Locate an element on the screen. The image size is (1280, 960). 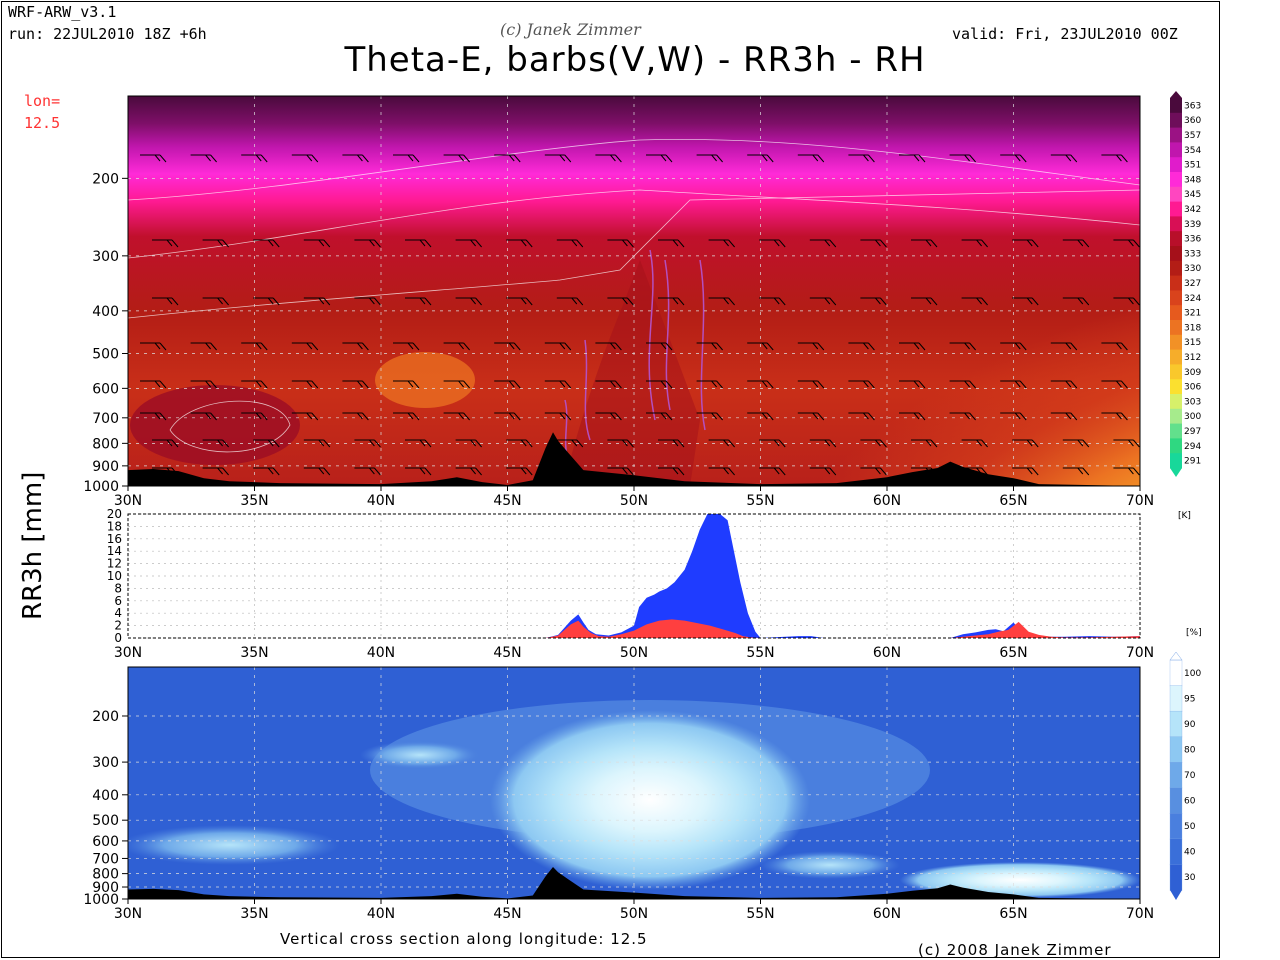
theta-warm-core is located at coordinates (215, 425).